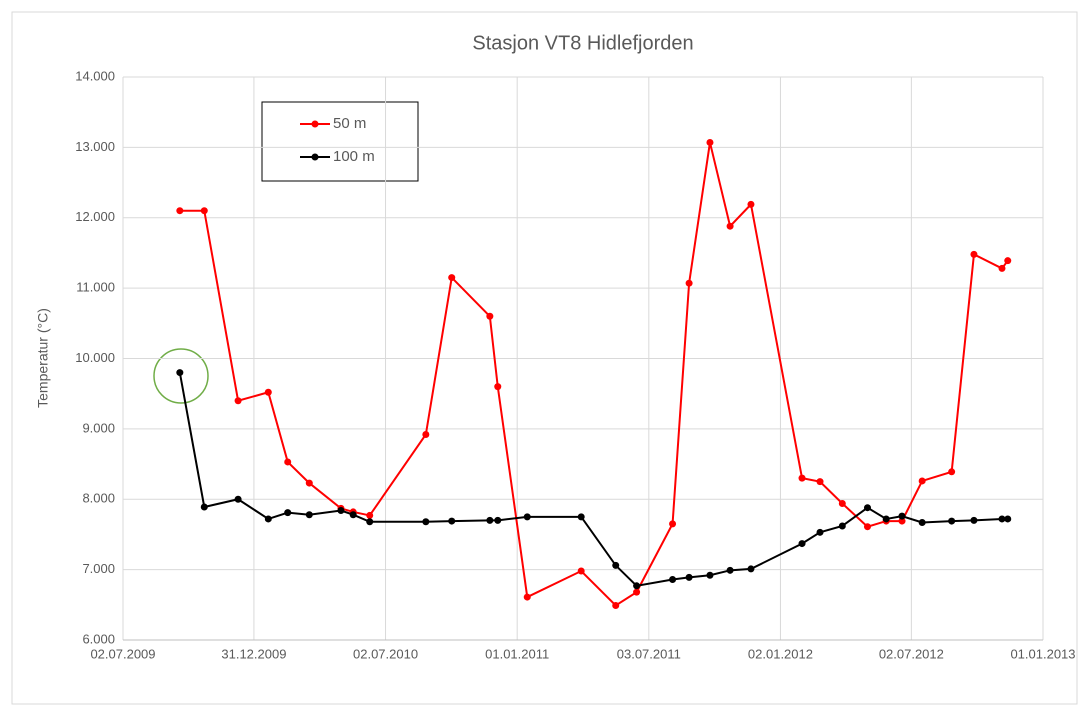 The width and height of the screenshot is (1086, 718). What do you see at coordinates (780, 653) in the screenshot?
I see `x-tick-label: 02.01.2012` at bounding box center [780, 653].